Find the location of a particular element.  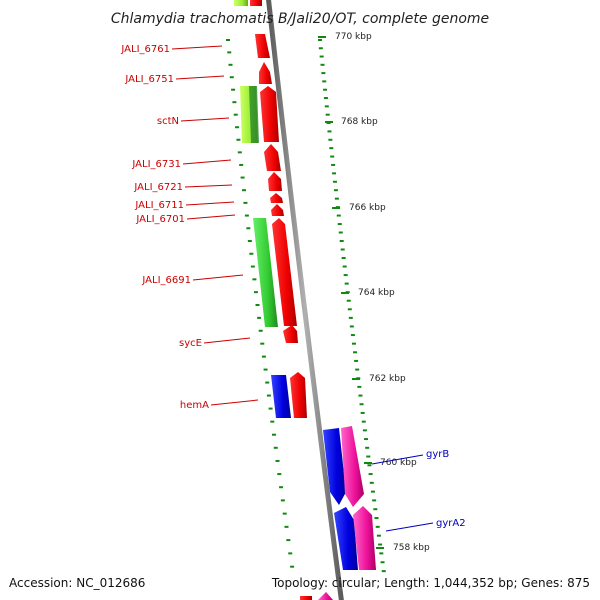

gene-label-jali6701: JALI_6701 is located at coordinates (160, 219).